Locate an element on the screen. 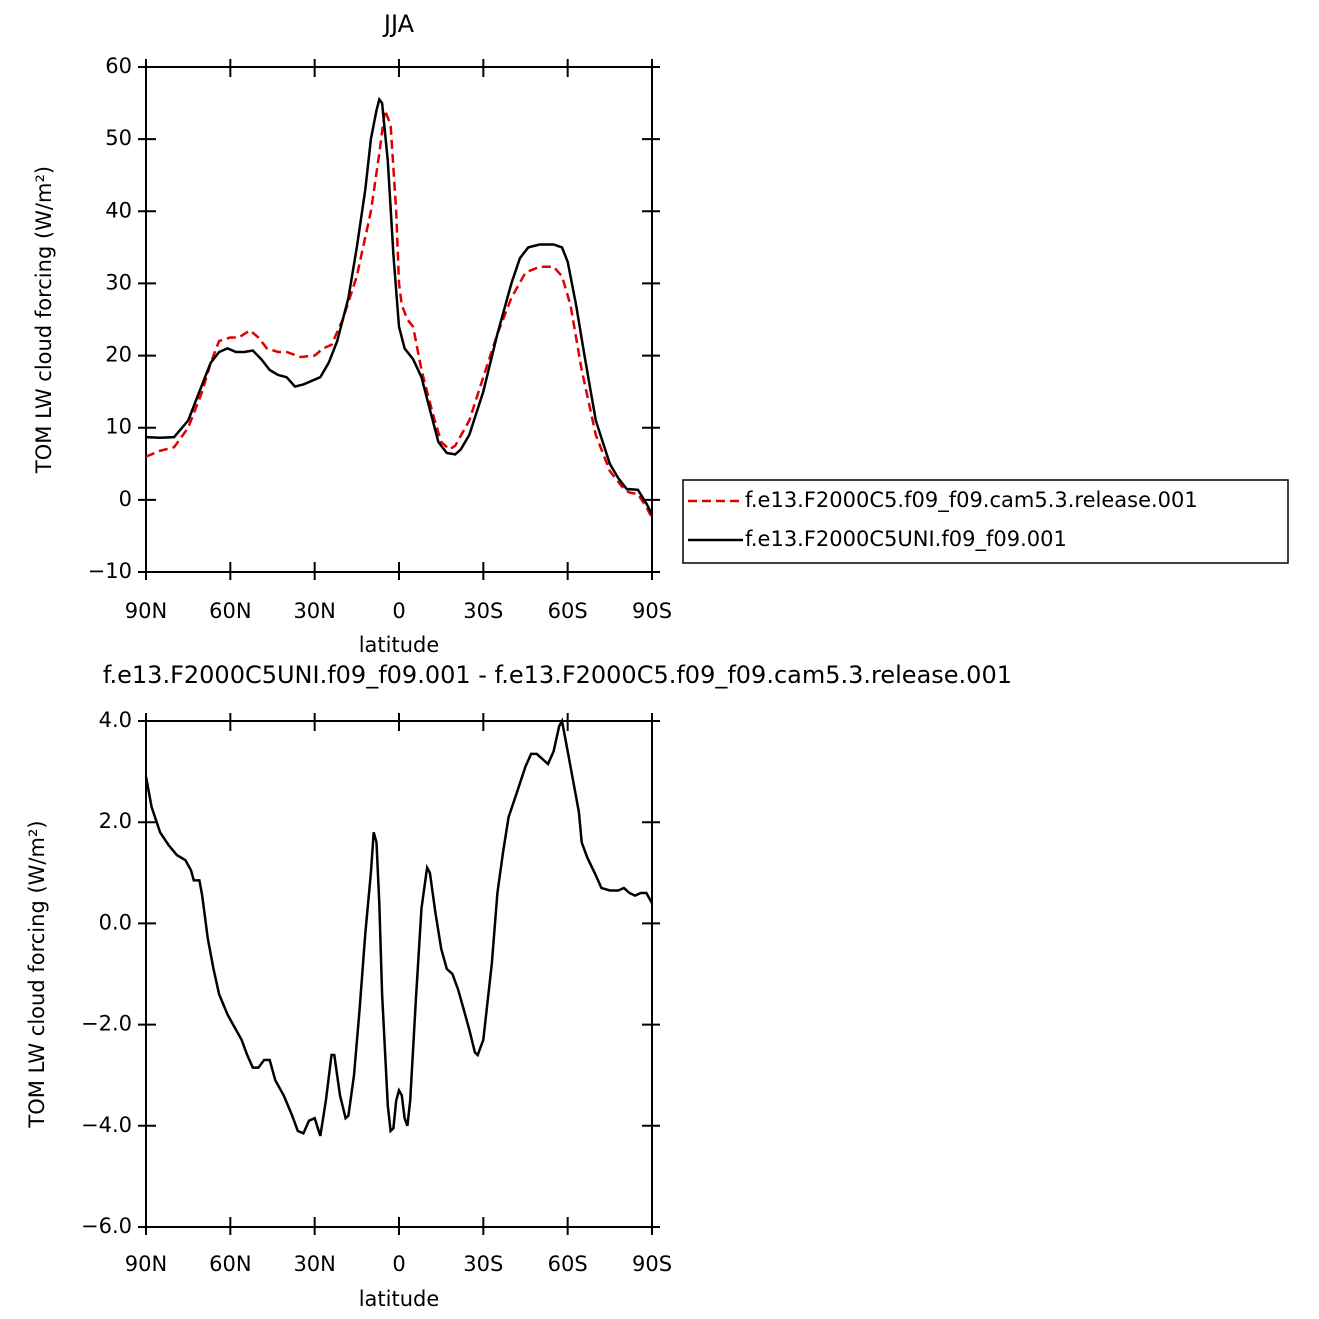 This screenshot has width=1319, height=1319. legend-box is located at coordinates (985, 521).